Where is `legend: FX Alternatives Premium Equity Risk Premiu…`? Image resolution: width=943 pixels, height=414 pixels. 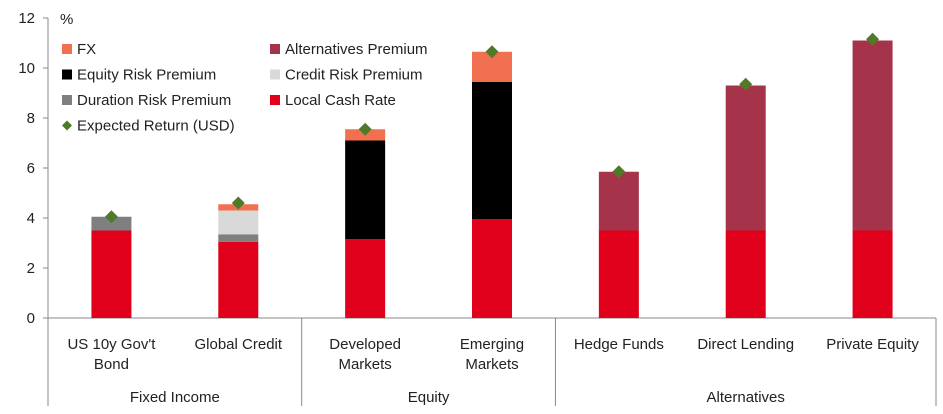 legend: FX Alternatives Premium Equity Risk Premiu… is located at coordinates (245, 88).